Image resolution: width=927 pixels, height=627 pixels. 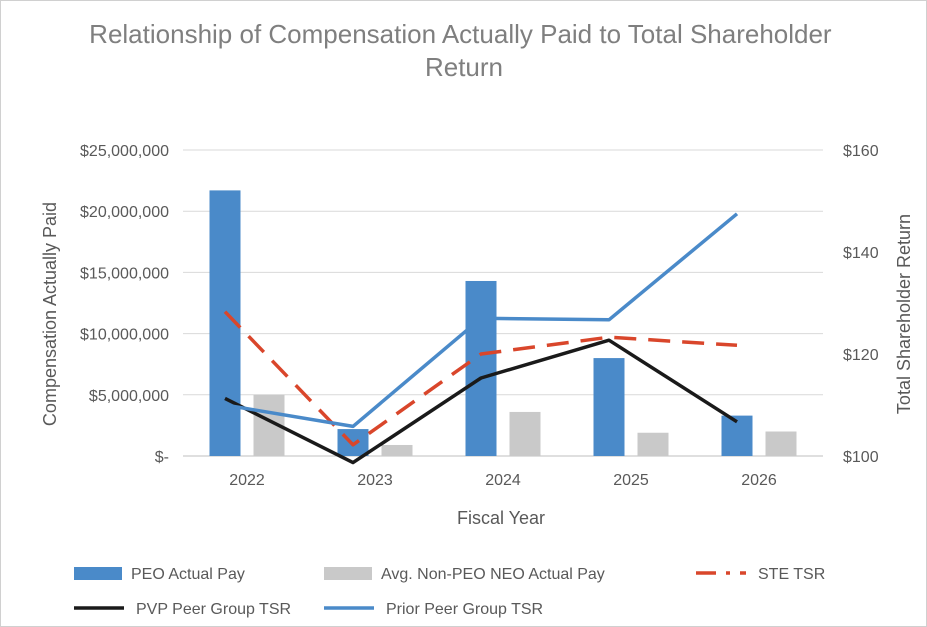 I want to click on y2-tick-label: $120, so click(x=861, y=355).